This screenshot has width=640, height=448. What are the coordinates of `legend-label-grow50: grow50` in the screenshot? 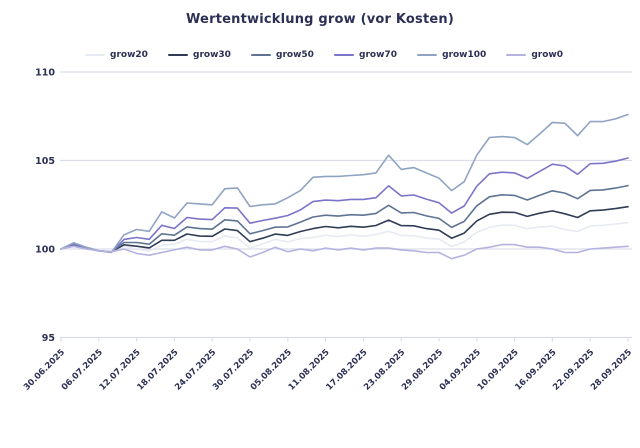 It's located at (295, 55).